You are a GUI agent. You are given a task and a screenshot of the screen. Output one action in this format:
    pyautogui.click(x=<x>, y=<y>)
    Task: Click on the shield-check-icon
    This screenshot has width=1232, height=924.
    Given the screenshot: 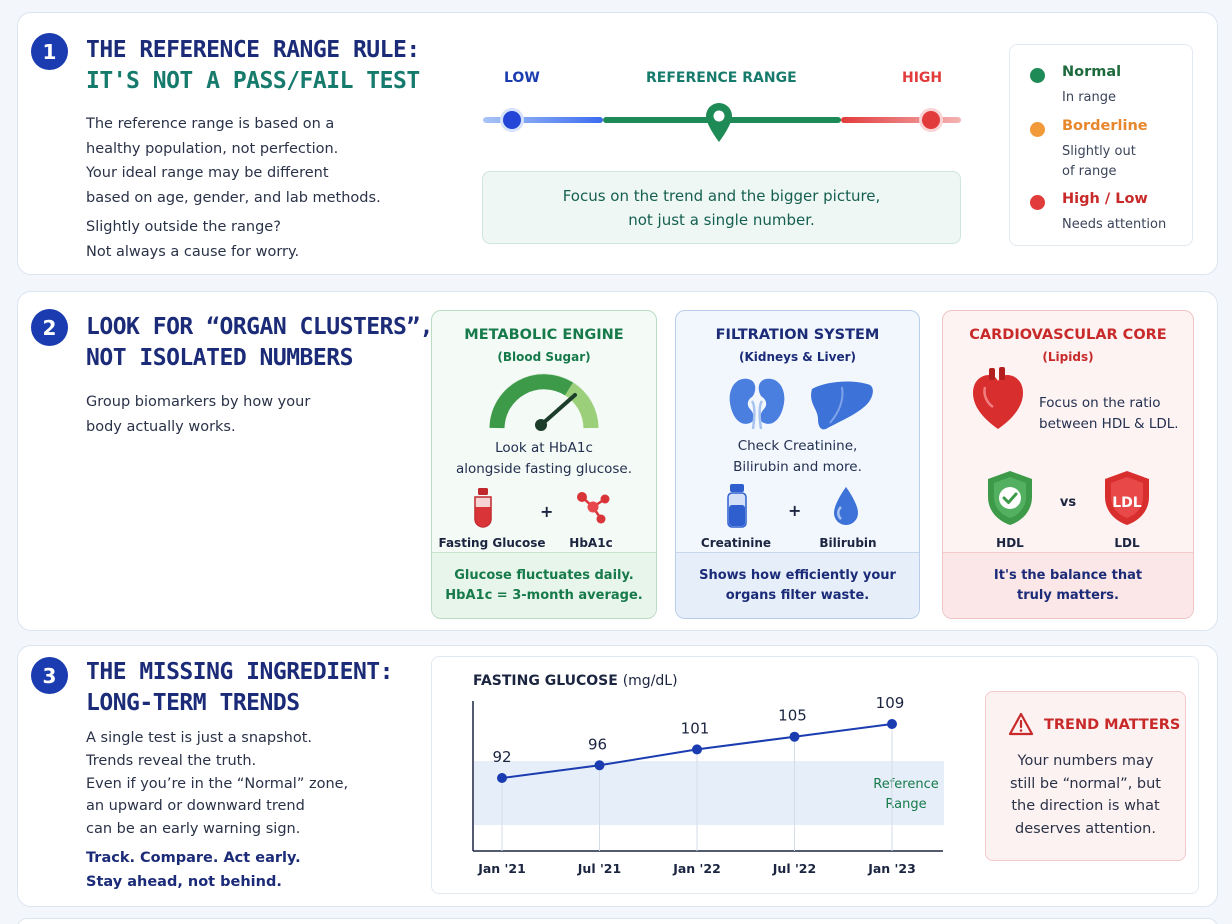 What is the action you would take?
    pyautogui.click(x=1010, y=498)
    